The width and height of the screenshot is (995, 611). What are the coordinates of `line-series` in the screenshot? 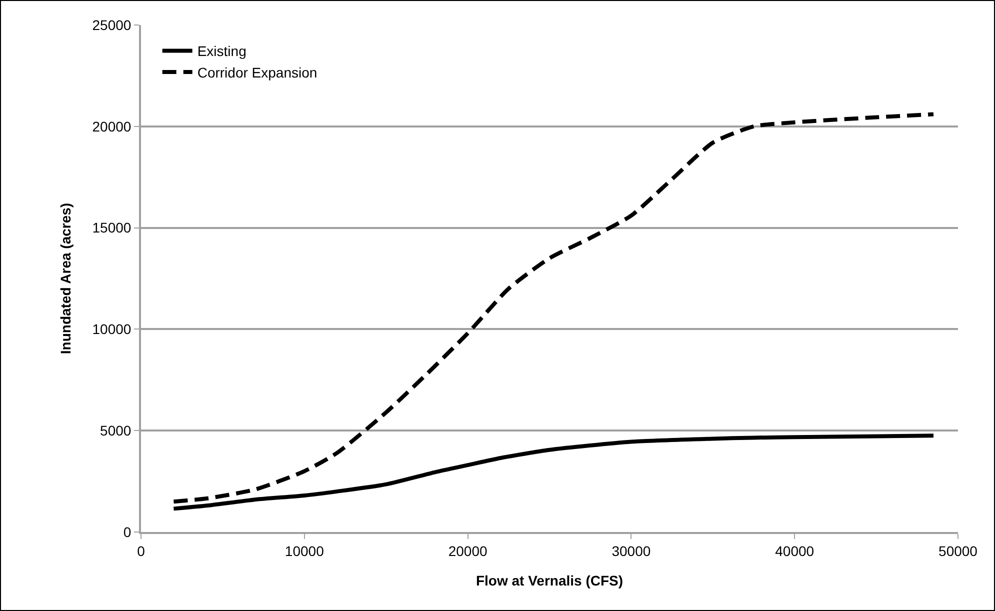 It's located at (554, 472).